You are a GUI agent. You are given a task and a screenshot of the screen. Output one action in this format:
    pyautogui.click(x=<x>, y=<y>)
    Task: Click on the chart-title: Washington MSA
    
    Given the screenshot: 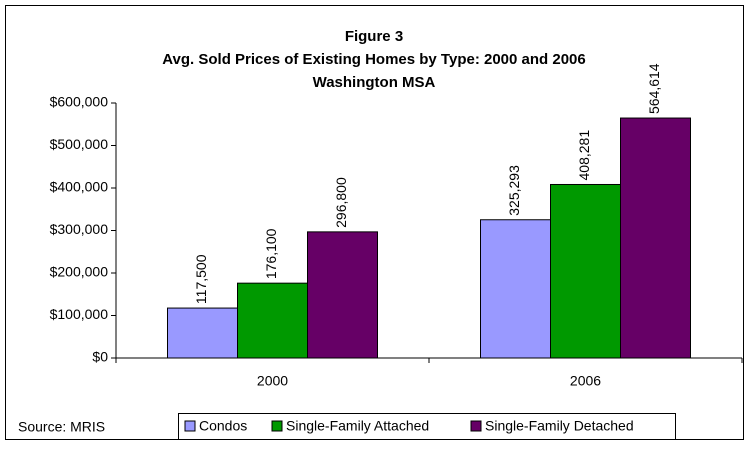 What is the action you would take?
    pyautogui.click(x=374, y=82)
    